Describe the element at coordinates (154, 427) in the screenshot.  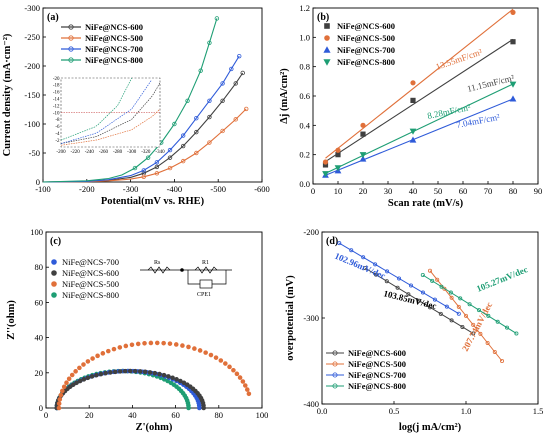
I see `panel-c-x-axis-title: Z'(ohm)` at that location.